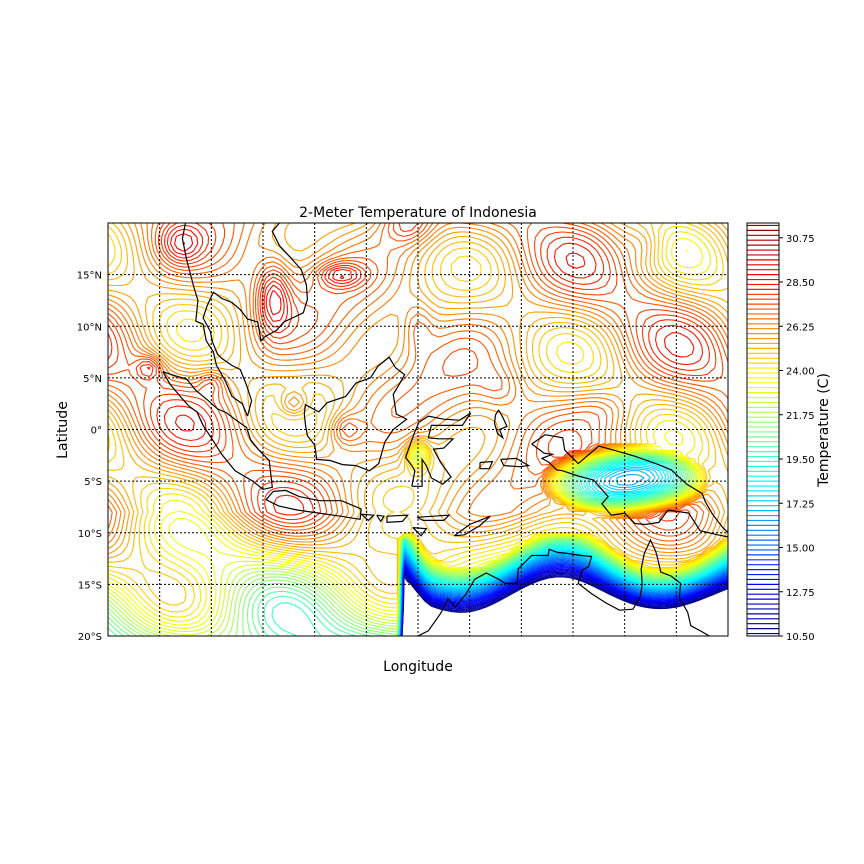 The width and height of the screenshot is (864, 864). Describe the element at coordinates (800, 460) in the screenshot. I see `colorbar-tick-label: 19.50` at that location.